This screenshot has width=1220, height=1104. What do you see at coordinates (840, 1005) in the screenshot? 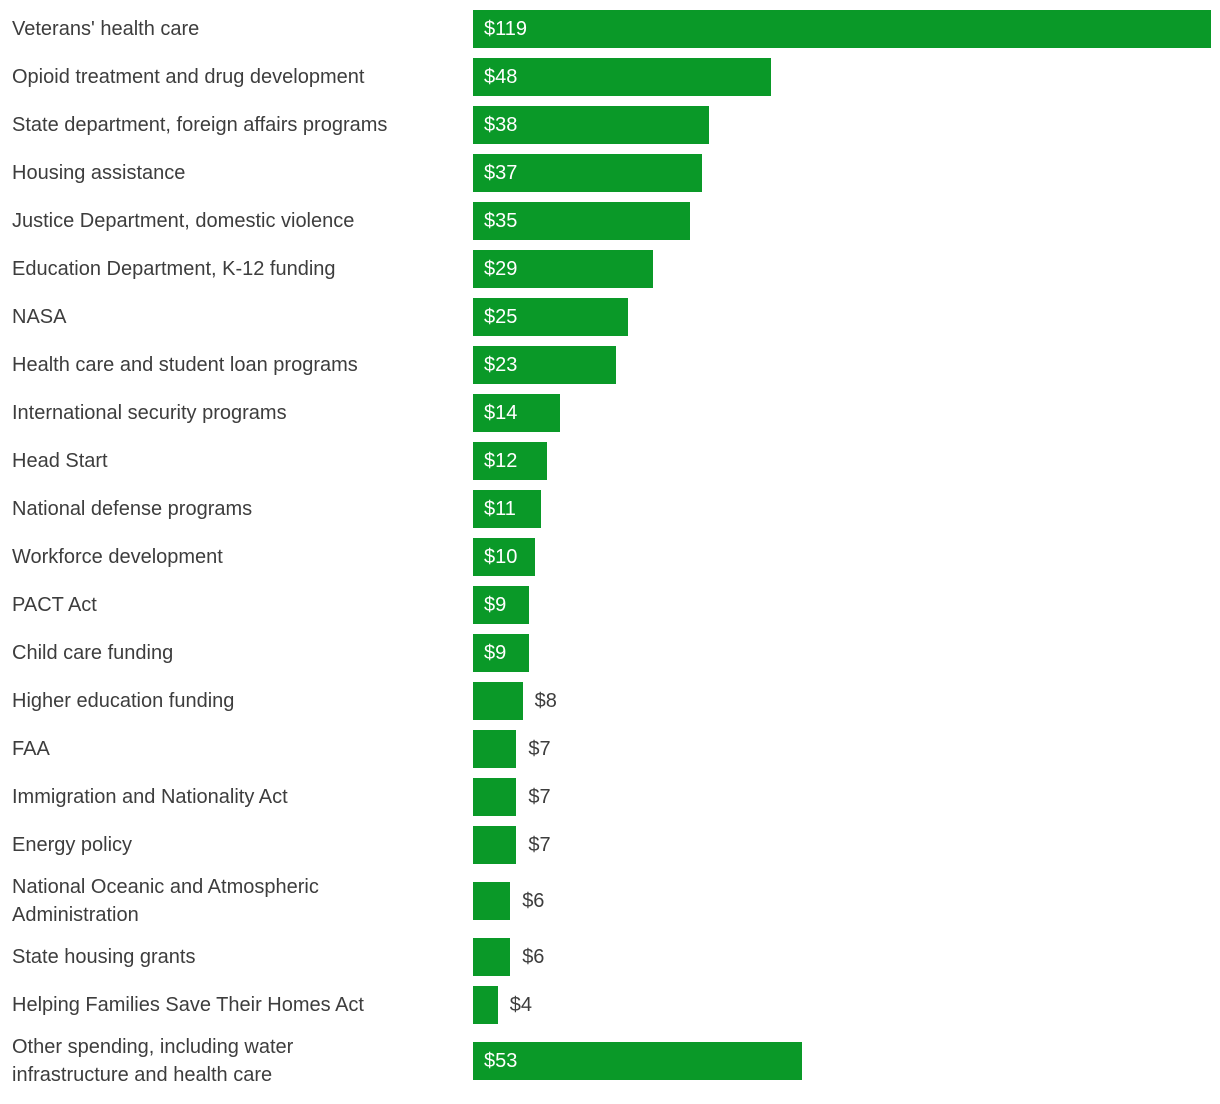
I see `bar-cell: $4` at bounding box center [840, 1005].